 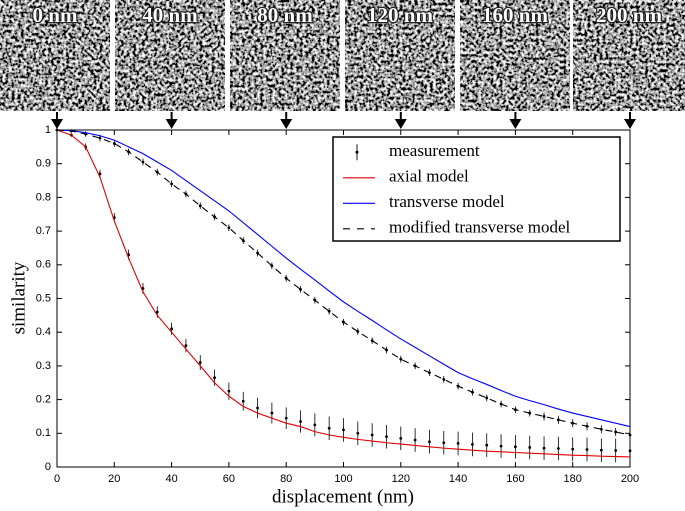 What do you see at coordinates (429, 176) in the screenshot?
I see `legend-label: axial model` at bounding box center [429, 176].